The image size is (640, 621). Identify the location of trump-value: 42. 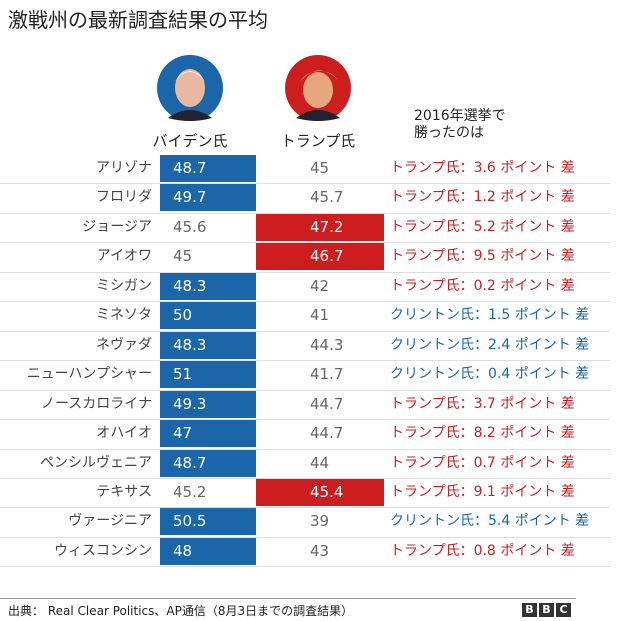
(320, 285).